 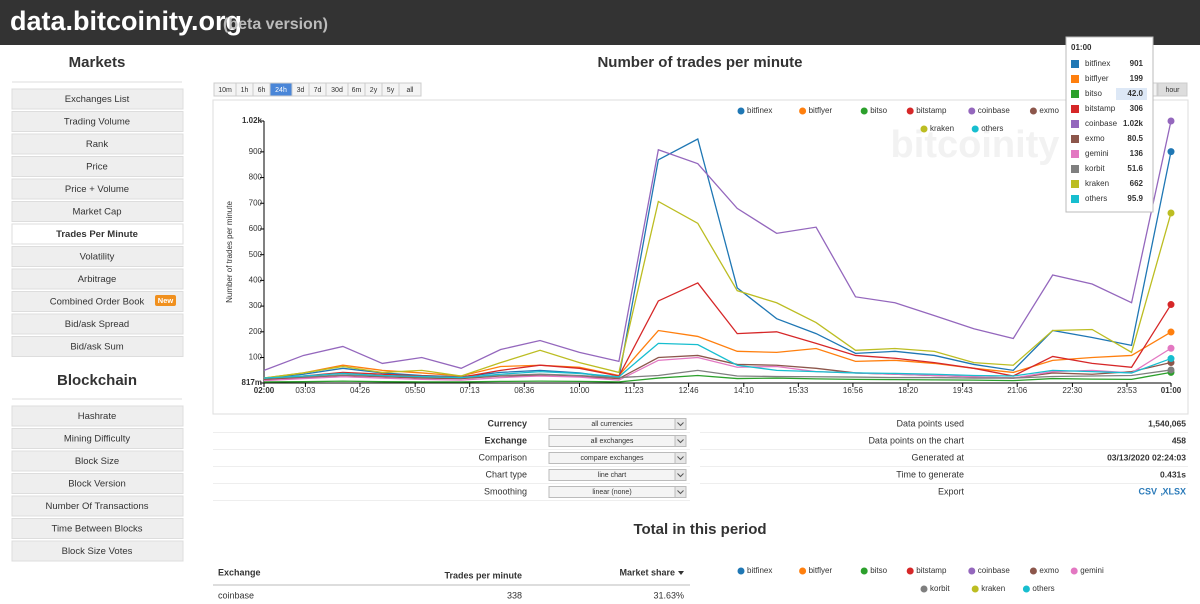 I want to click on nav-label: Block Size, so click(x=97, y=461).